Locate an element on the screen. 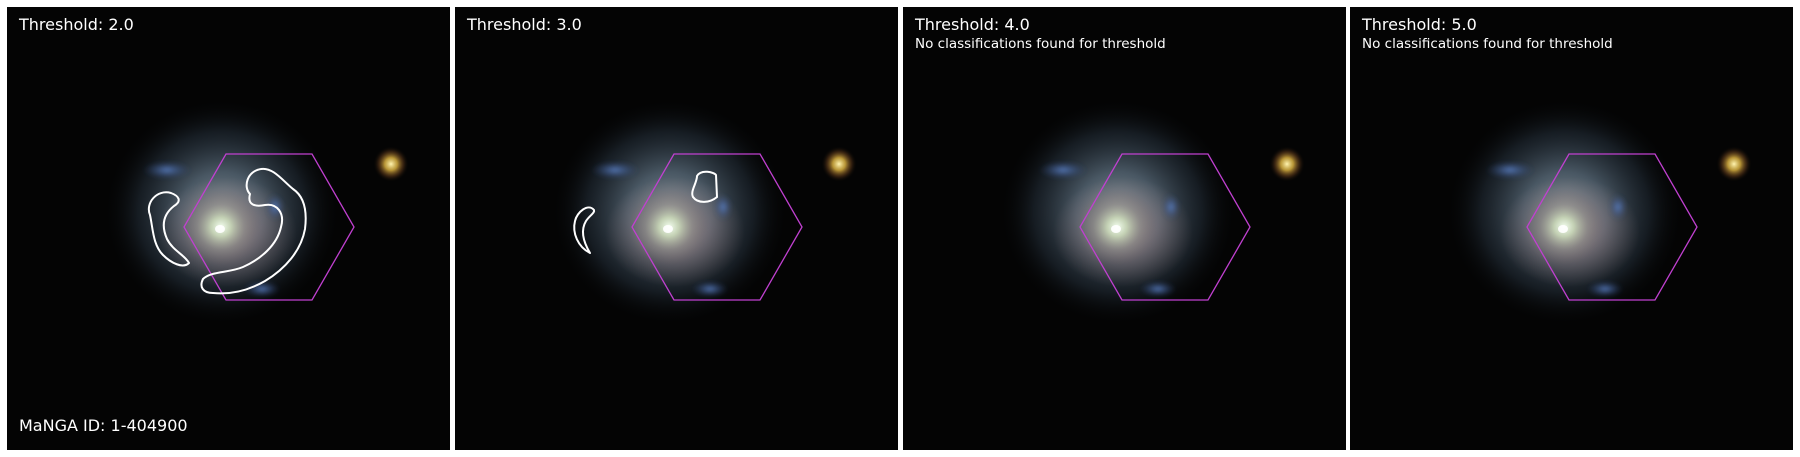 The width and height of the screenshot is (1800, 457). threshold-label: Threshold: 5.0 is located at coordinates (1419, 24).